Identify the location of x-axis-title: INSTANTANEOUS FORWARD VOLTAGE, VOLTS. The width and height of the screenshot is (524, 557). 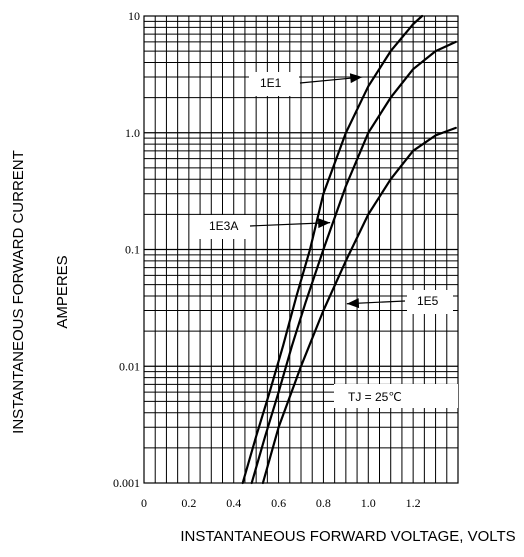
(347, 536).